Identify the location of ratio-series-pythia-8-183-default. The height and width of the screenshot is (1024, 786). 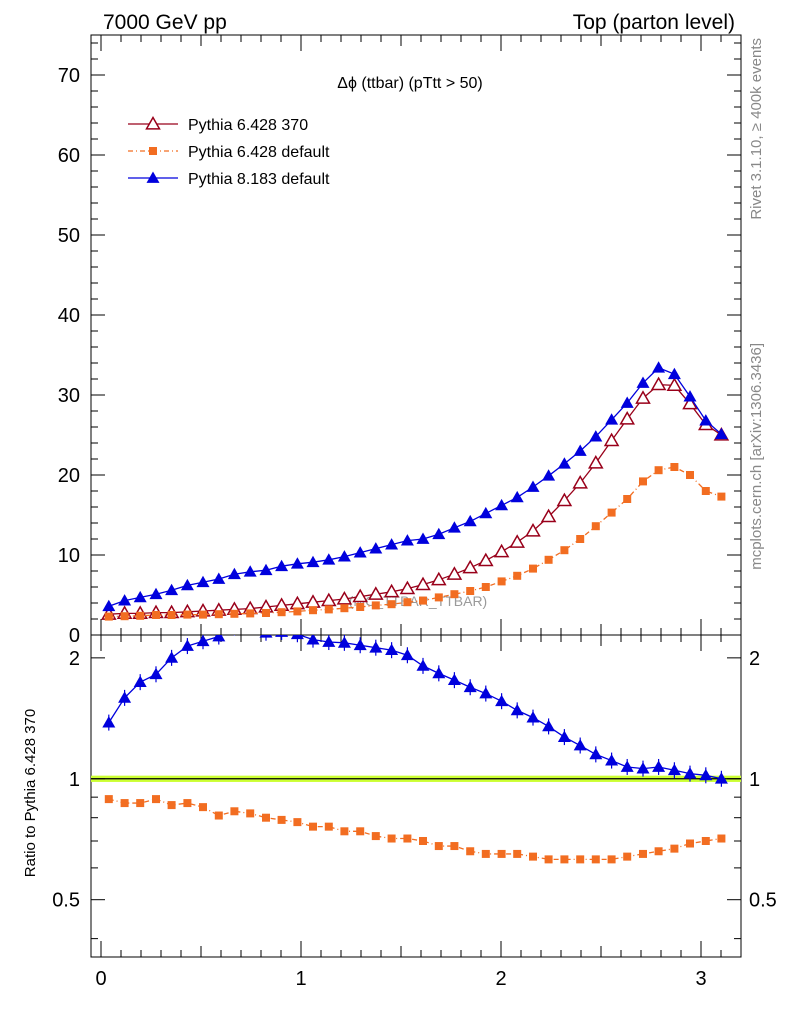
(415, 711).